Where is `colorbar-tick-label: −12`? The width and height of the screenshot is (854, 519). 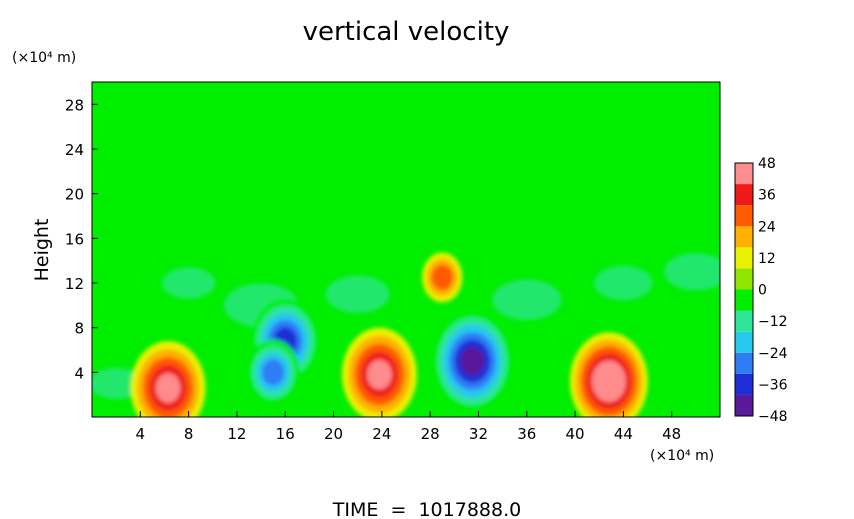 colorbar-tick-label: −12 is located at coordinates (773, 322).